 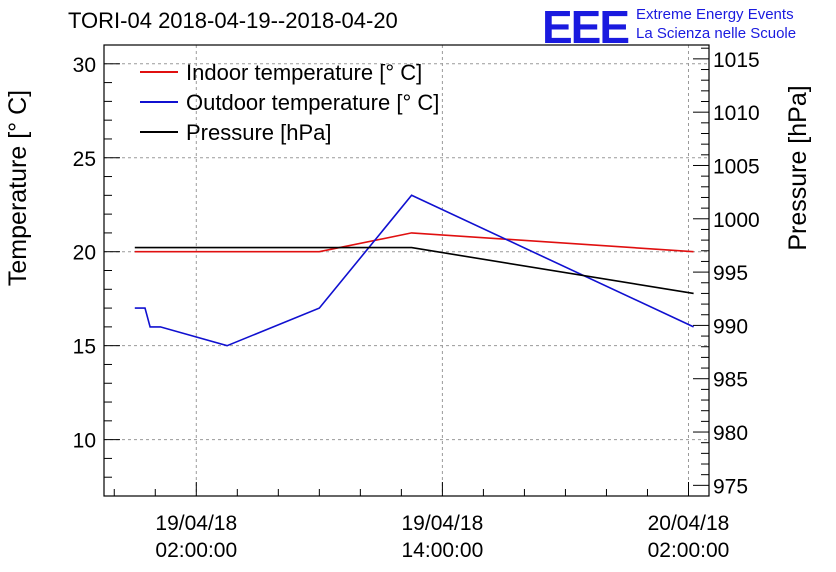 What do you see at coordinates (736, 60) in the screenshot?
I see `y2-tick-label: 1015` at bounding box center [736, 60].